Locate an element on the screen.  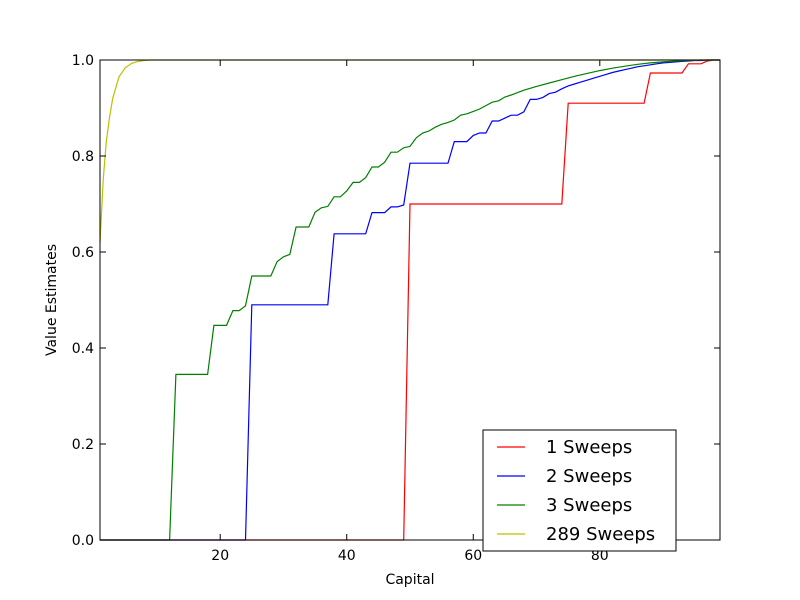
legend-label-0: 1 Sweeps is located at coordinates (589, 447).